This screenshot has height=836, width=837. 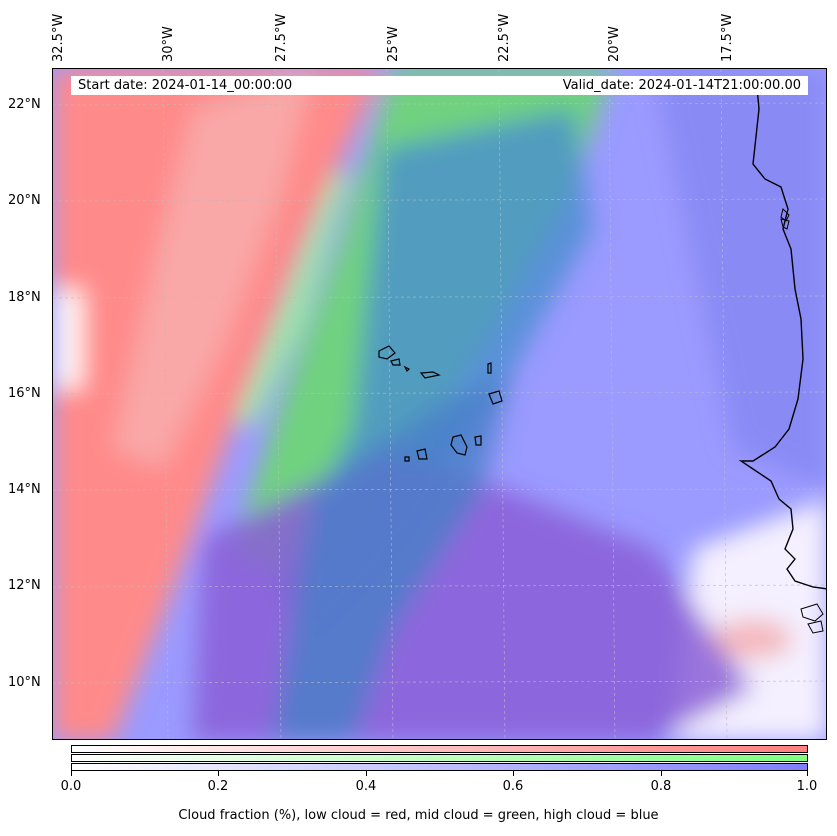 What do you see at coordinates (393, 554) in the screenshot?
I see `overlap-band-south` at bounding box center [393, 554].